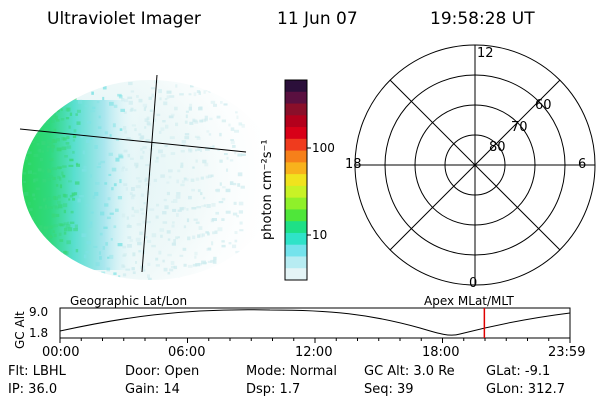 This screenshot has width=600, height=400. What do you see at coordinates (518, 371) in the screenshot?
I see `status-glat: GLat: -9.1` at bounding box center [518, 371].